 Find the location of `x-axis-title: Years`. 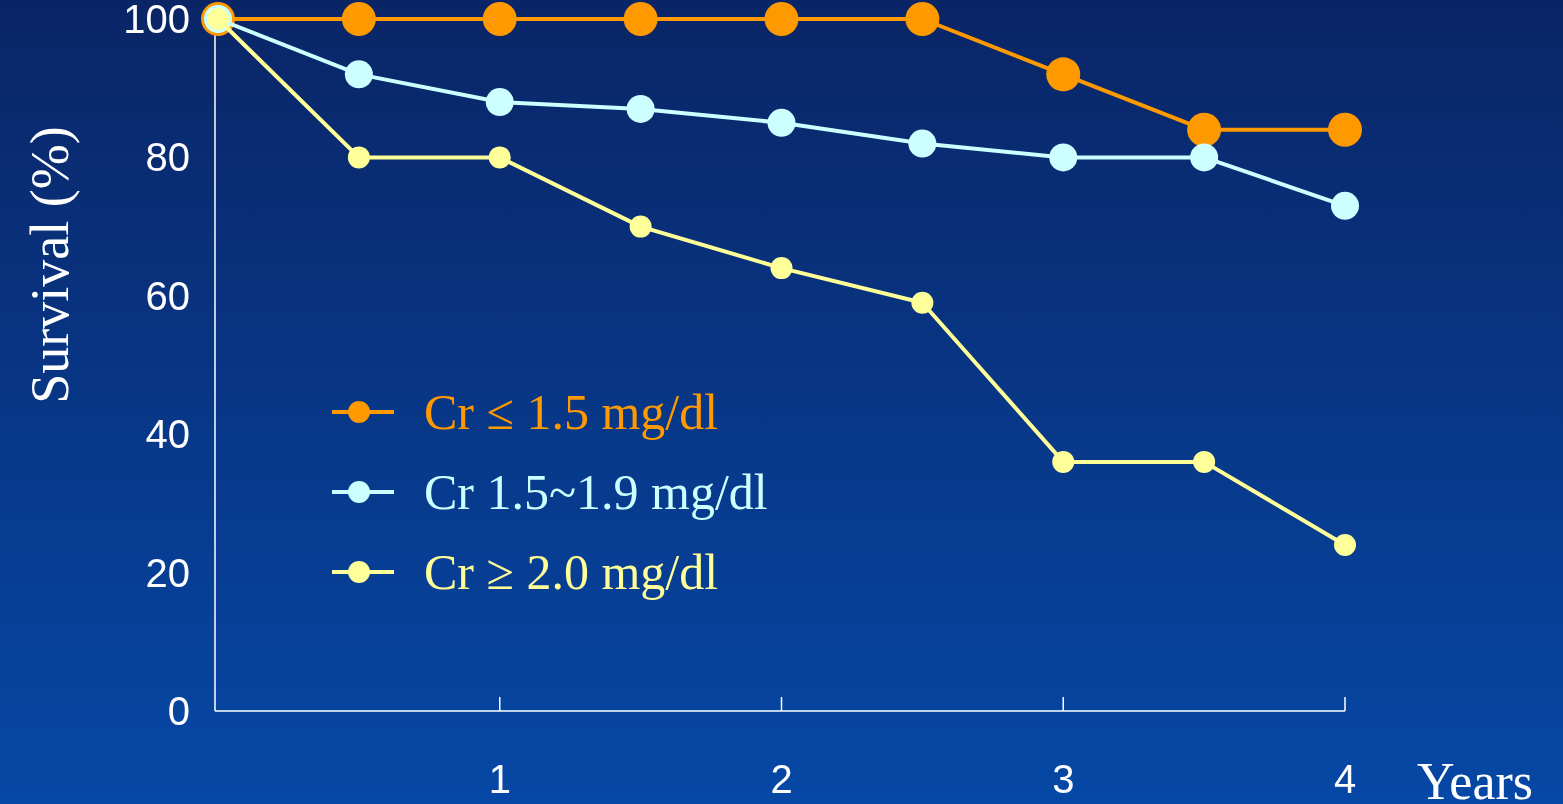

x-axis-title: Years is located at coordinates (1475, 778).